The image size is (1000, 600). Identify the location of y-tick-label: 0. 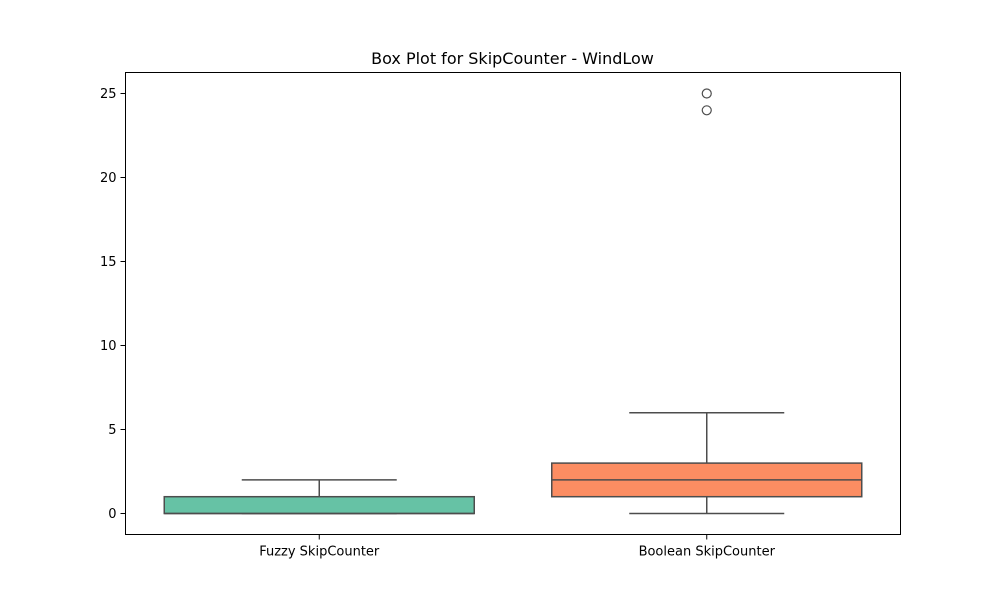
(112, 514).